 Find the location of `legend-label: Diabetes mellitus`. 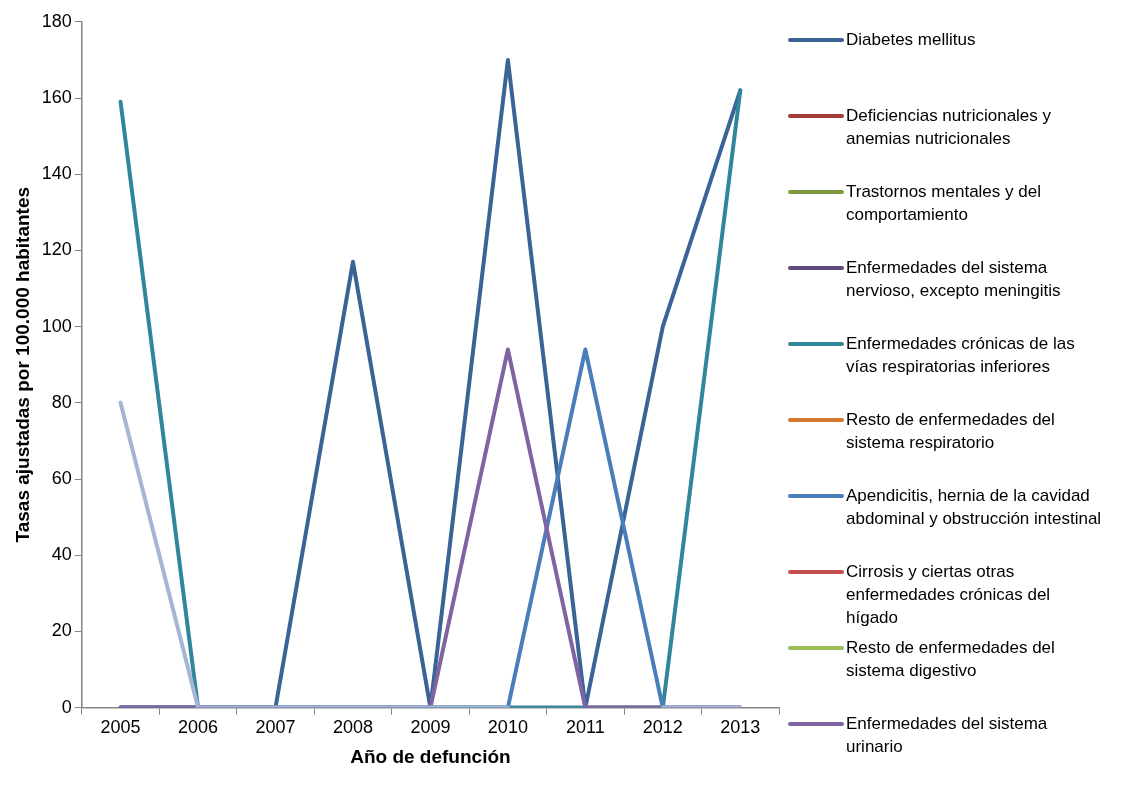

legend-label: Diabetes mellitus is located at coordinates (911, 40).